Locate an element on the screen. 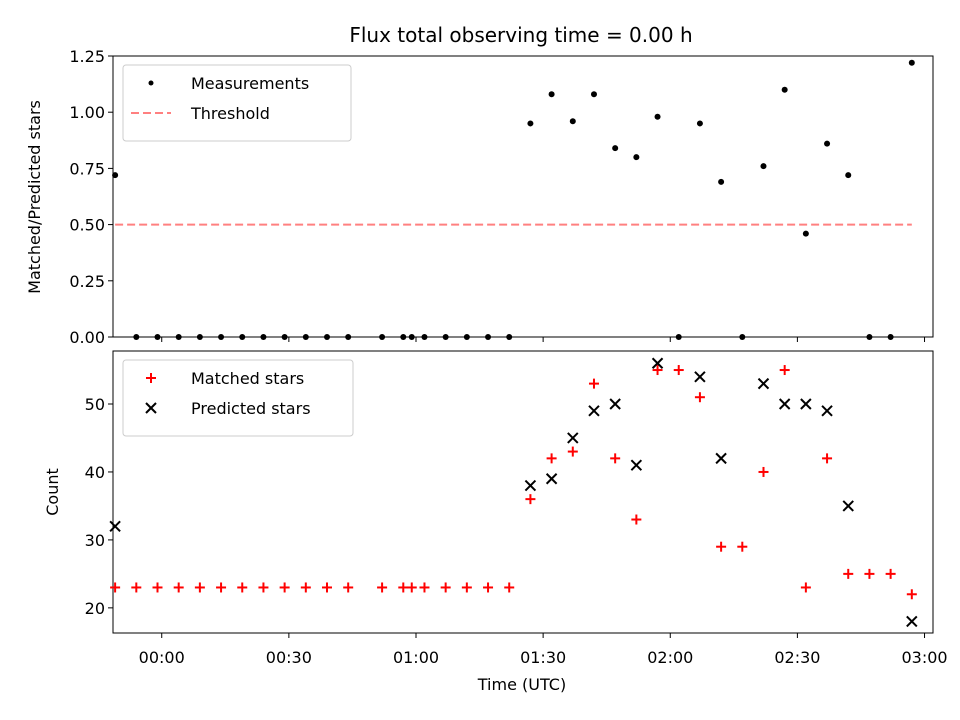  legend-matched-swatch is located at coordinates (151, 378).